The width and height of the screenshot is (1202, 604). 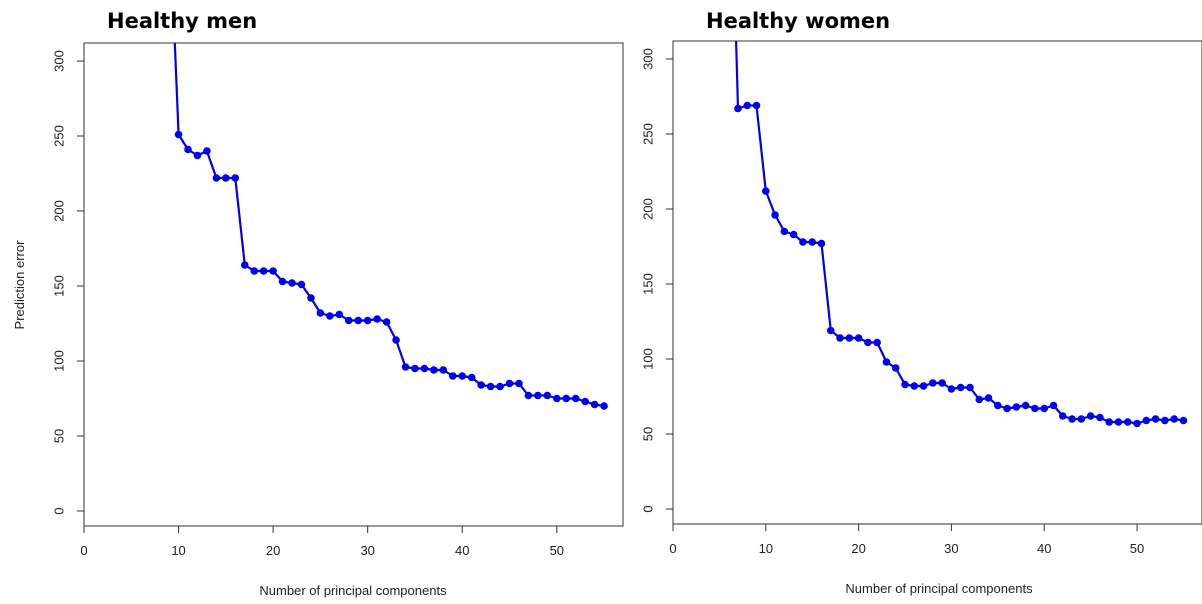 I want to click on y-tick-label-men-300: 300, so click(x=59, y=61).